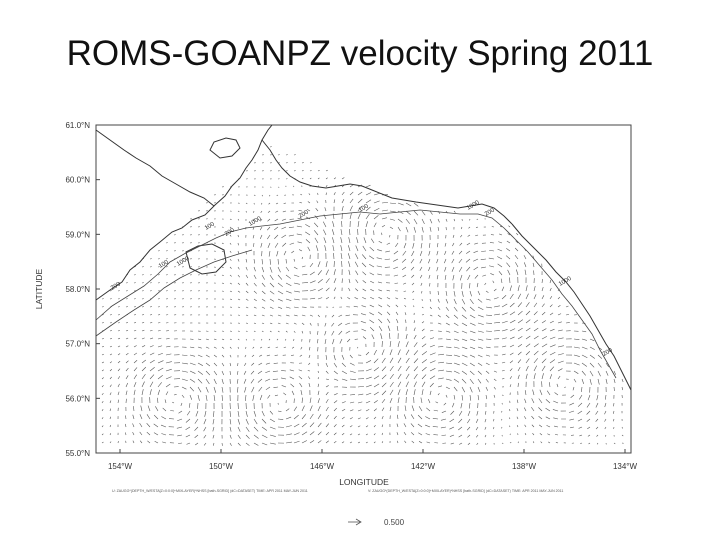 This screenshot has height=540, width=720. What do you see at coordinates (394, 522) in the screenshot?
I see `scale-arrow-value: 0.500` at bounding box center [394, 522].